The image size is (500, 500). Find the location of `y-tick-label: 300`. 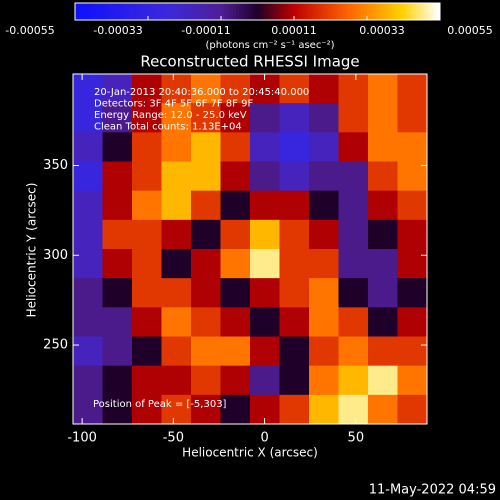

y-tick-label: 300 is located at coordinates (55, 255).